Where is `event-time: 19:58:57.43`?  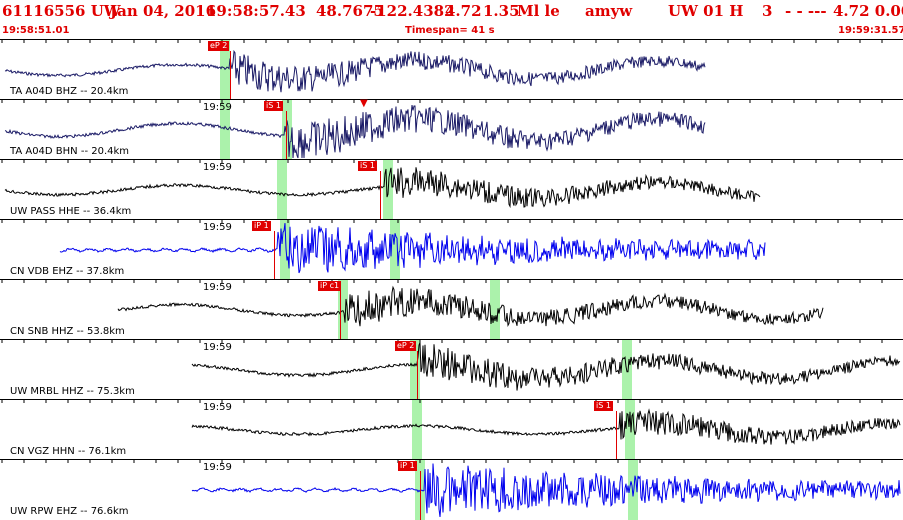
event-time: 19:58:57.43 is located at coordinates (256, 11).